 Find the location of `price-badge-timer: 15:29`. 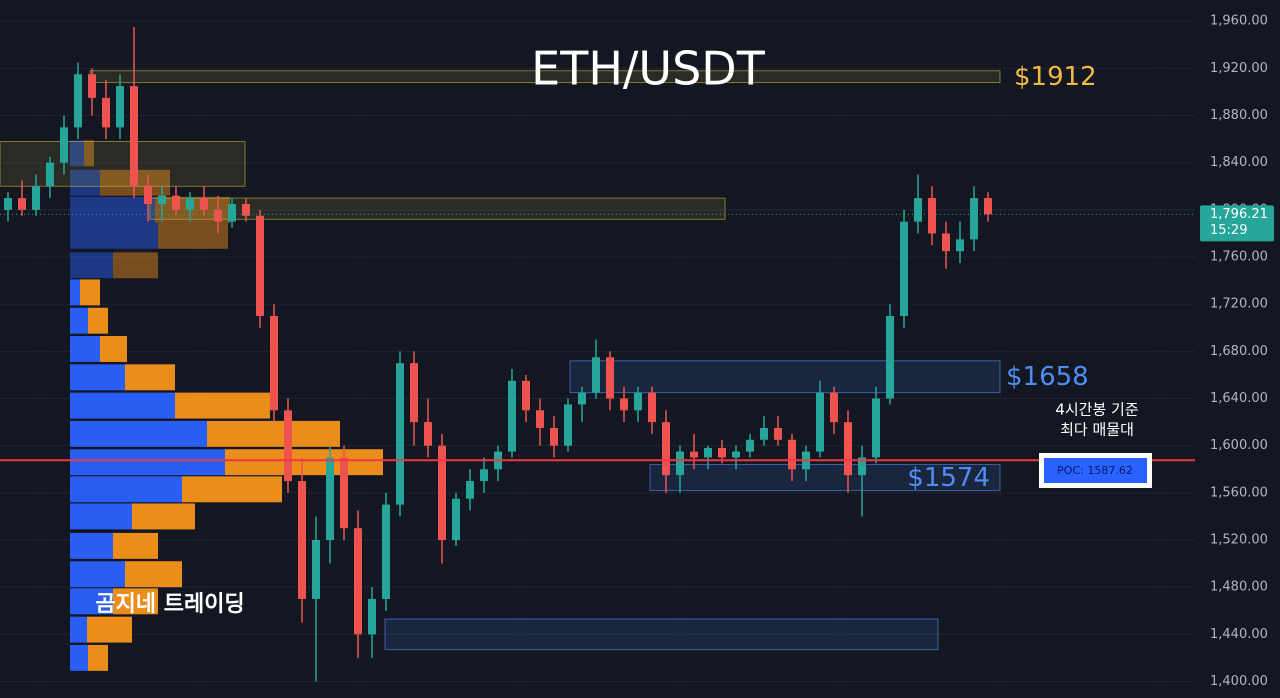

price-badge-timer: 15:29 is located at coordinates (1228, 230).